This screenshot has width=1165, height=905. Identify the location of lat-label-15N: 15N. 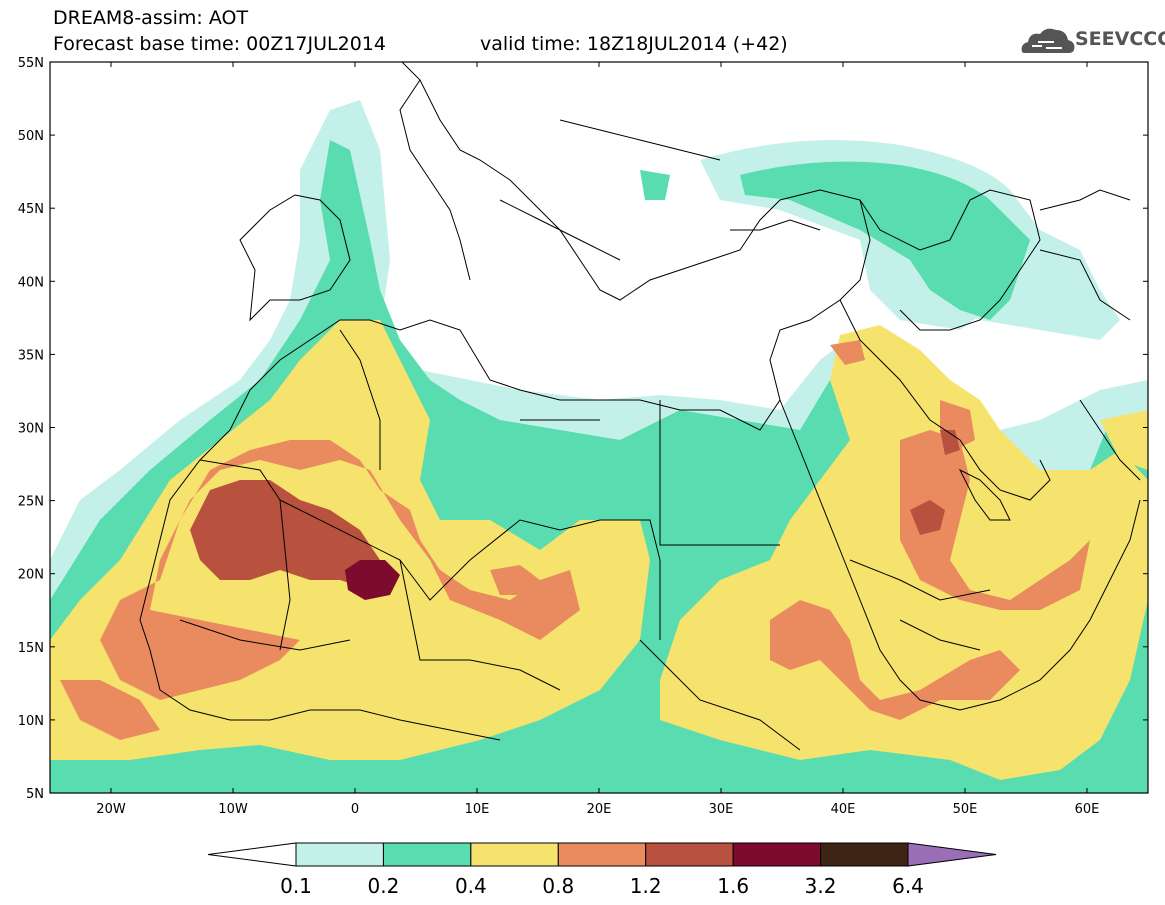
(31, 648).